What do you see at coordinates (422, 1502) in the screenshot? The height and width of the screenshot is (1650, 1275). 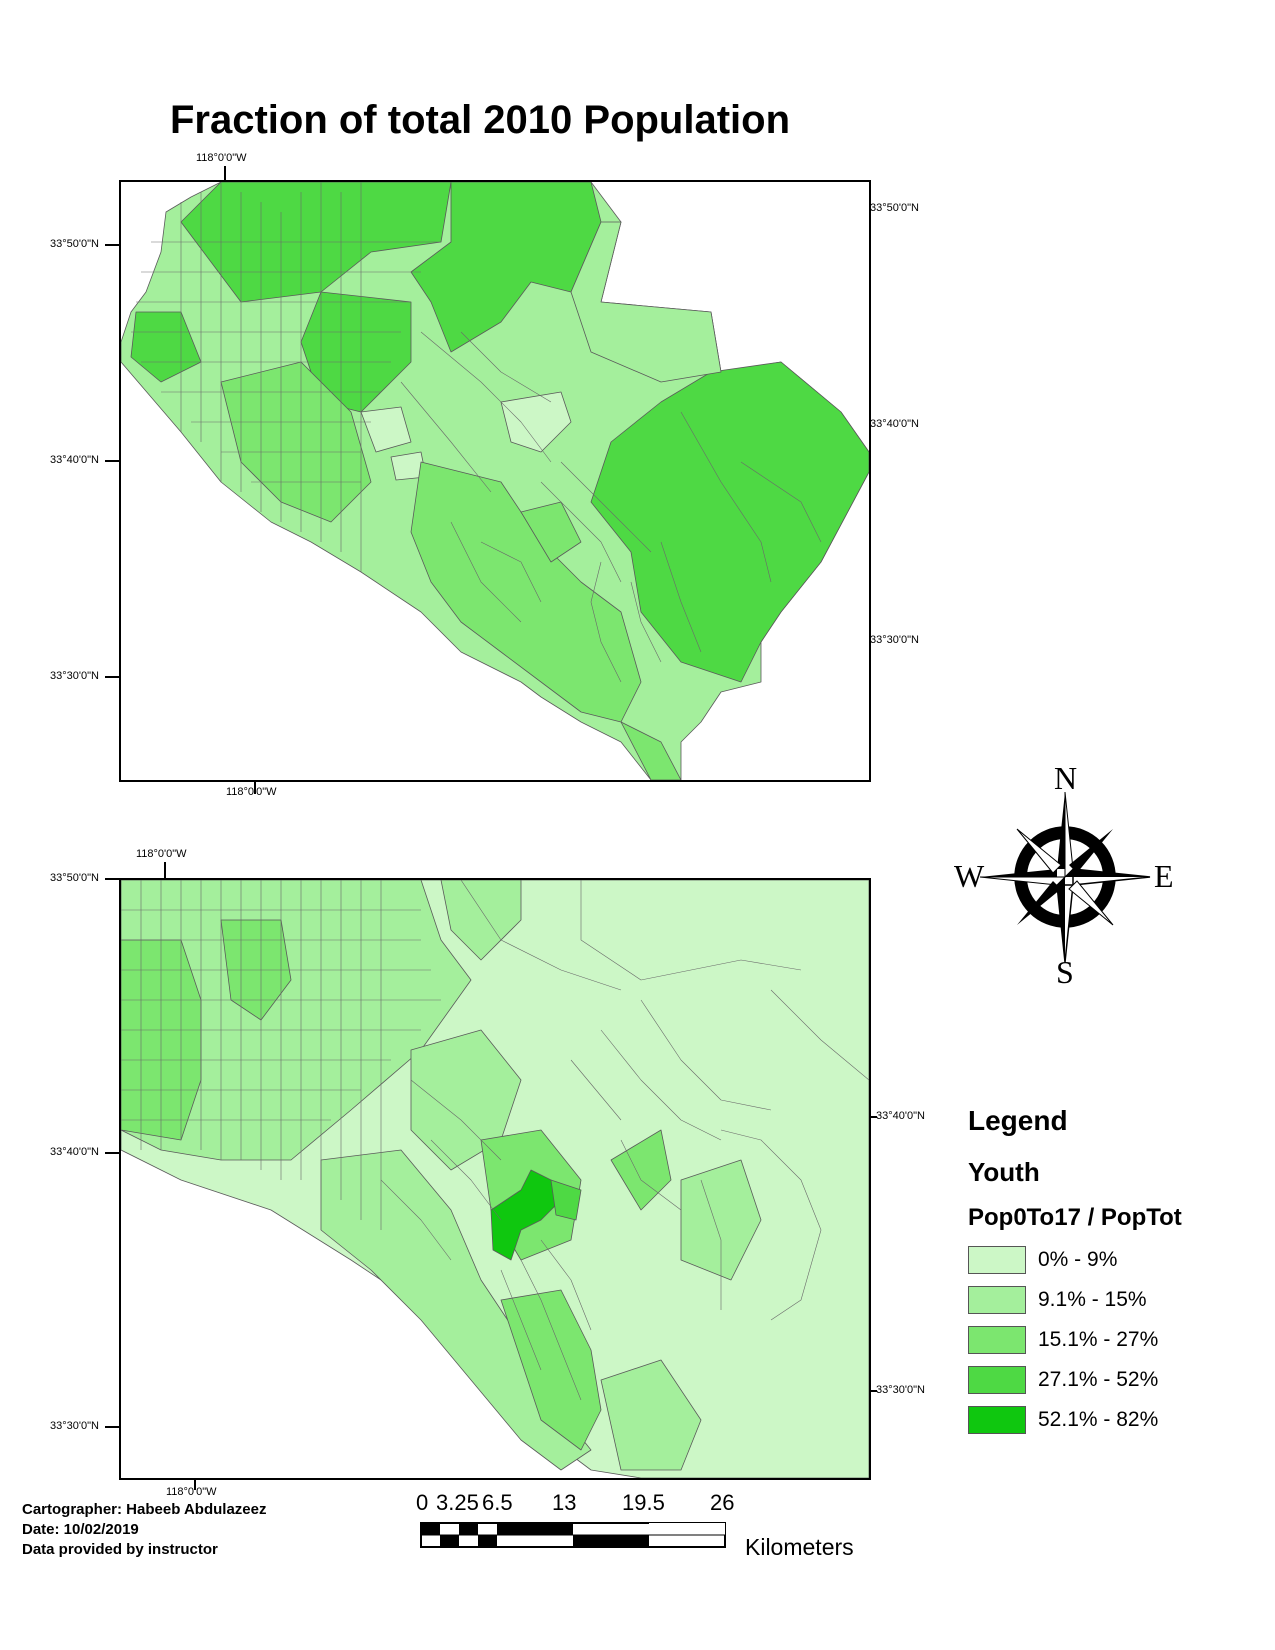 I see `scale-label-0: 0` at bounding box center [422, 1502].